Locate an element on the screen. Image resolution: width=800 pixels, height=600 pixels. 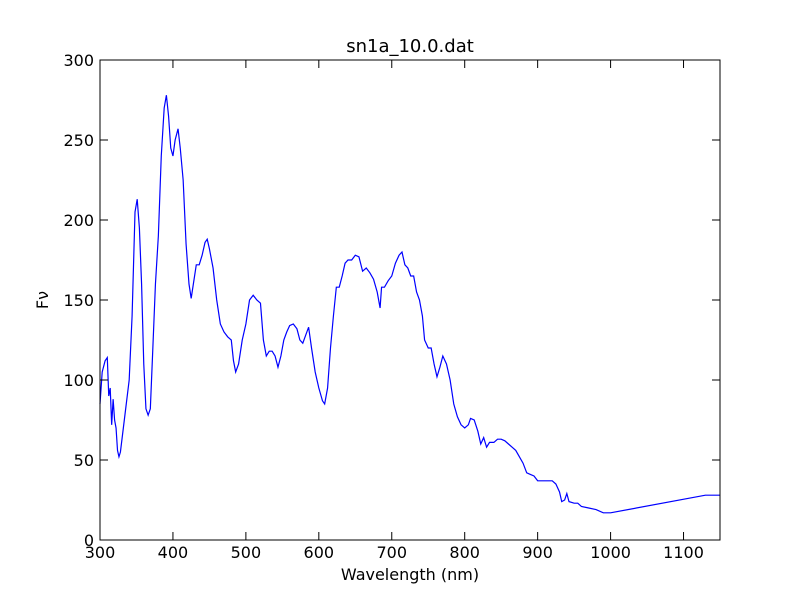
y-tick-label: 300 is located at coordinates (78, 60).